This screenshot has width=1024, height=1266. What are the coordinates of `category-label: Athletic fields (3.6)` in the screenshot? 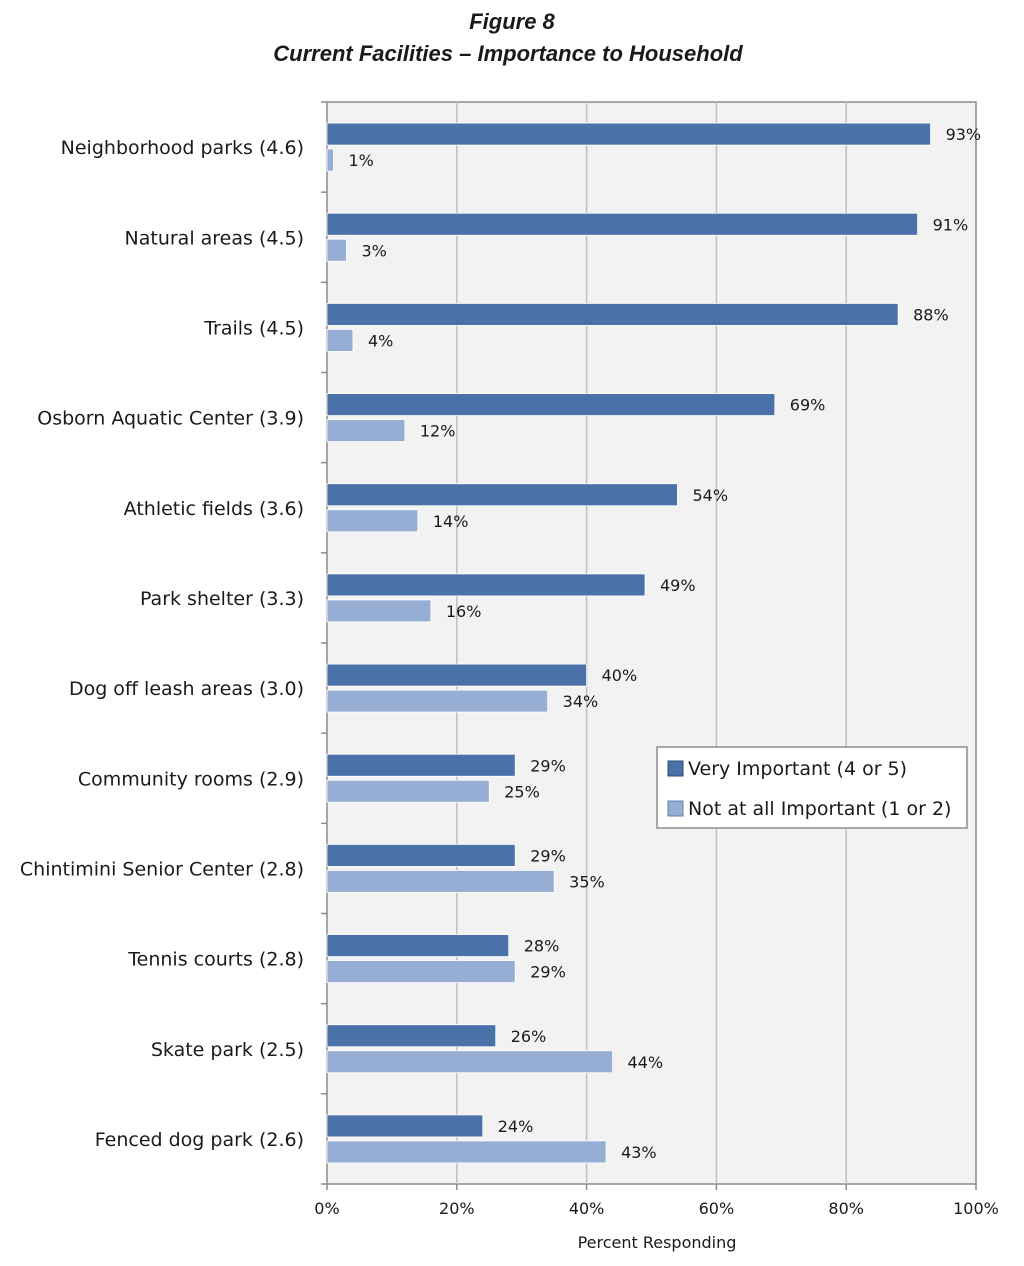 It's located at (214, 509).